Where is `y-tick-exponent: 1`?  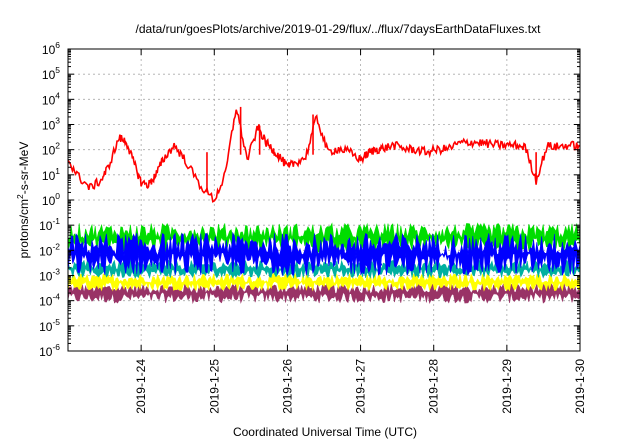
y-tick-exponent: 1 is located at coordinates (57, 171).